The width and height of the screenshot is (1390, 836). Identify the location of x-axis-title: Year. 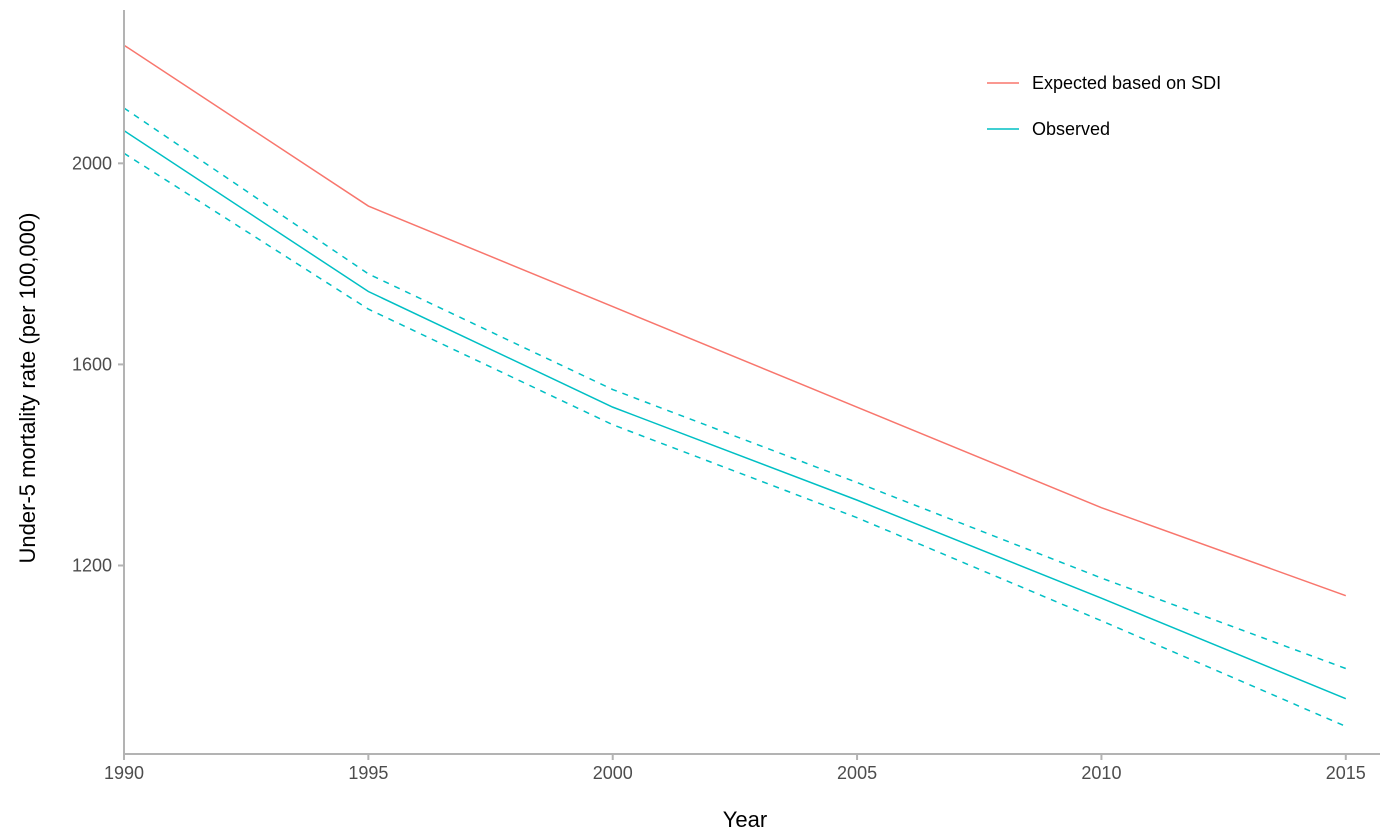
(745, 819).